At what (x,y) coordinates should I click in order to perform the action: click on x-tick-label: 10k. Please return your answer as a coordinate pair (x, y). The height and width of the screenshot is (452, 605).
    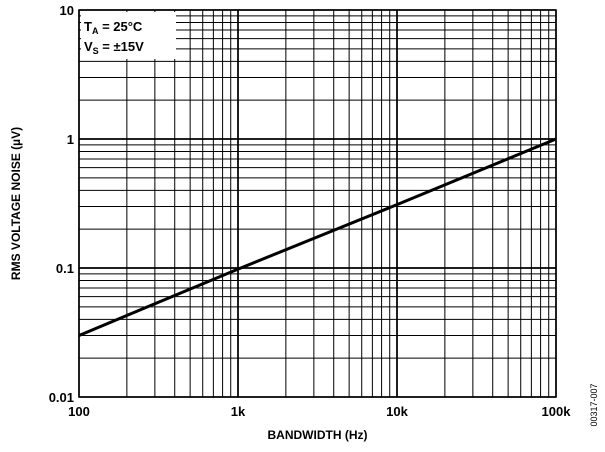
    Looking at the image, I should click on (397, 411).